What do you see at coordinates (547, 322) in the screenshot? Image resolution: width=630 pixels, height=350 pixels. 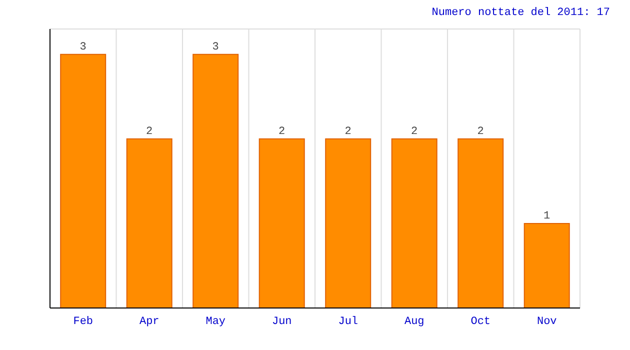 I see `x-tick-label: Nov` at bounding box center [547, 322].